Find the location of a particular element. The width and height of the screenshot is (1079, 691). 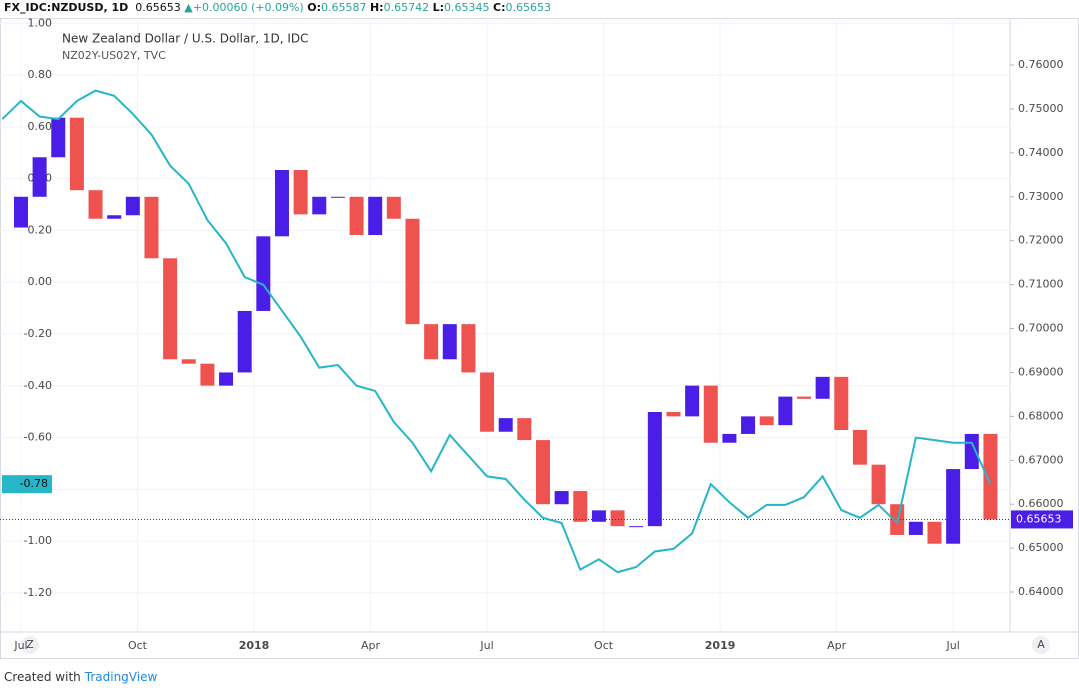

y-tick-label: 0.20 is located at coordinates (40, 229).